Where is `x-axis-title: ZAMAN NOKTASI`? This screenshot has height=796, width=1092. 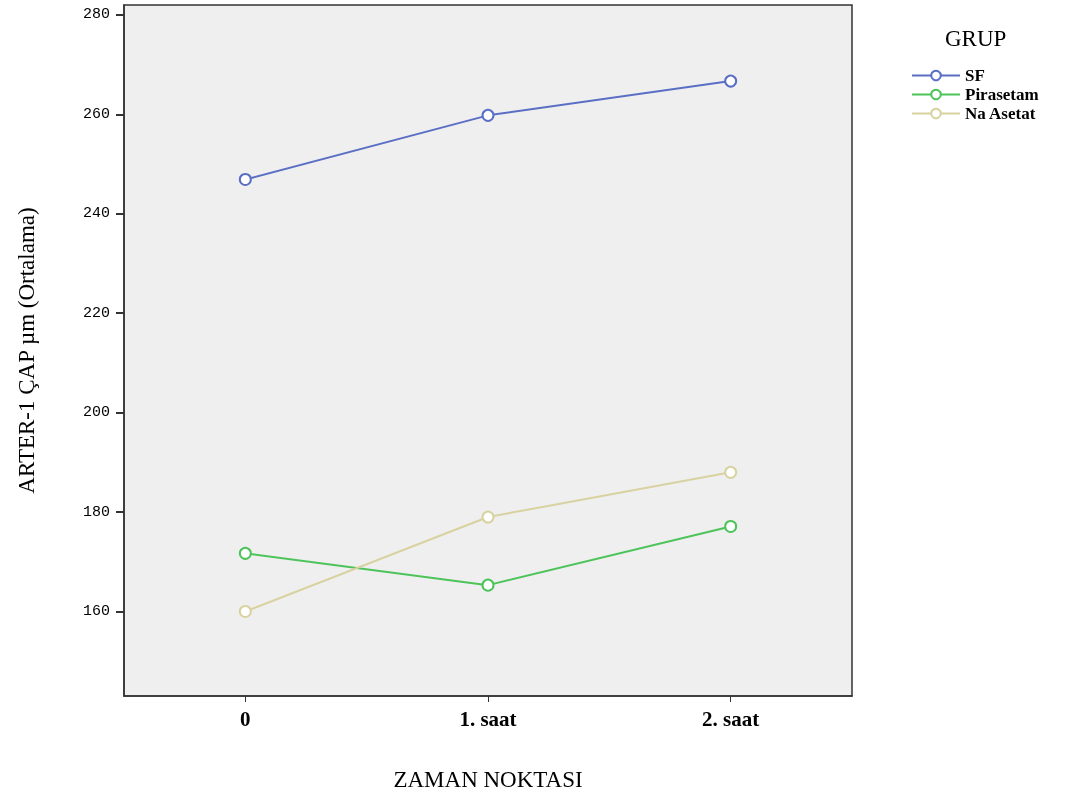 x-axis-title: ZAMAN NOKTASI is located at coordinates (488, 779).